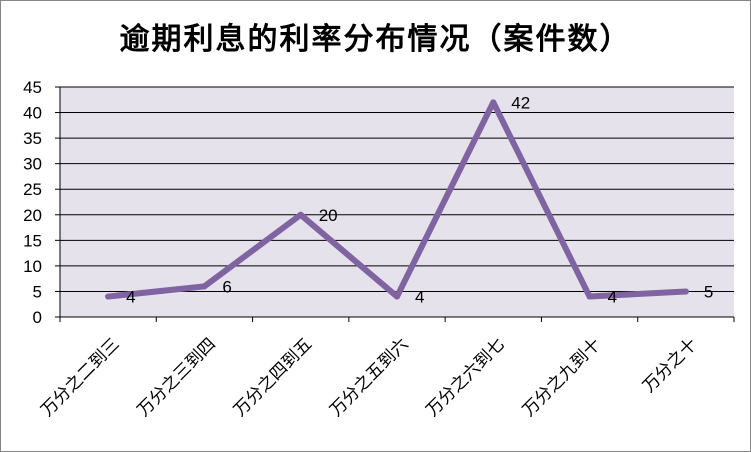  I want to click on y-tick-label: 40, so click(32, 113).